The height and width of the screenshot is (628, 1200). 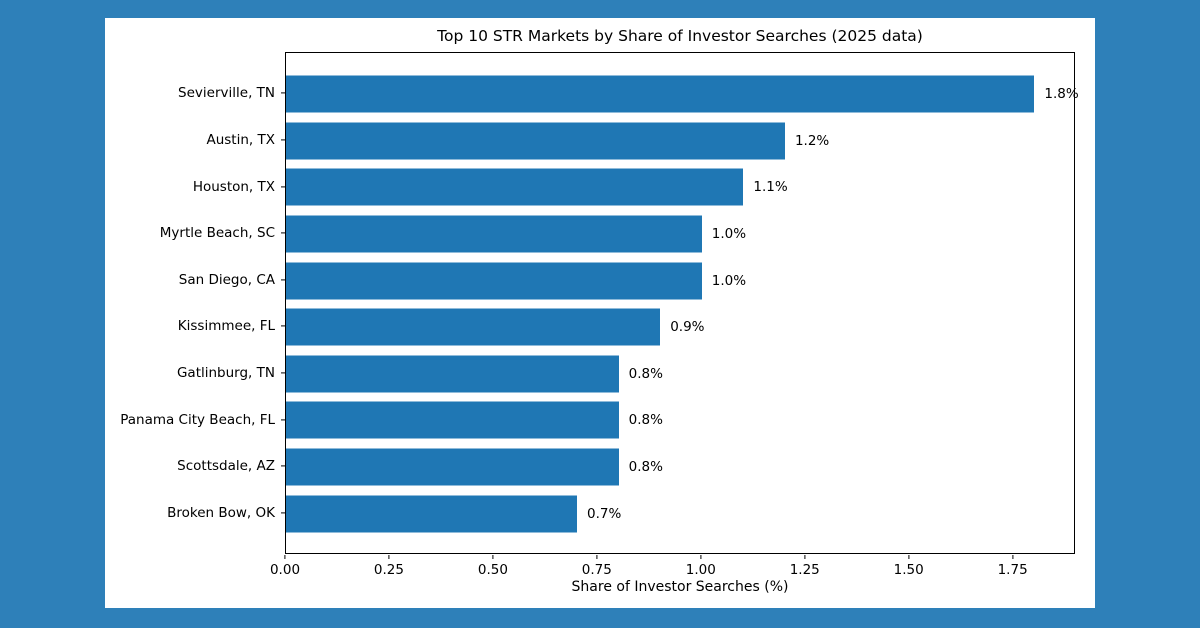 I want to click on bar-row: 1.2%, so click(x=680, y=141).